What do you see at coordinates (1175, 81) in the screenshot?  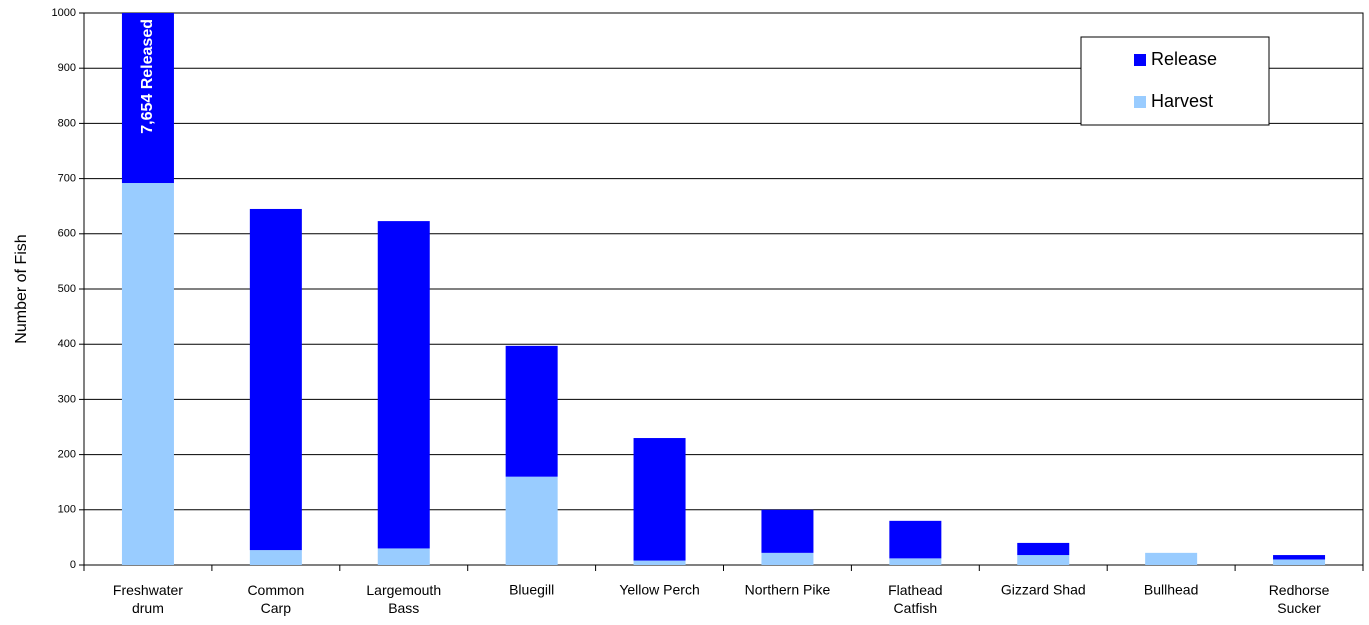 I see `legend-box` at bounding box center [1175, 81].